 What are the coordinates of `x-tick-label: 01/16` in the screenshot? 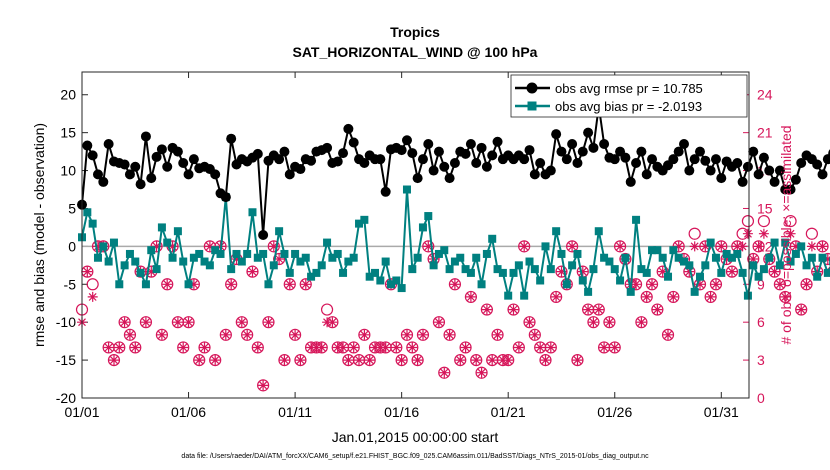 It's located at (401, 412).